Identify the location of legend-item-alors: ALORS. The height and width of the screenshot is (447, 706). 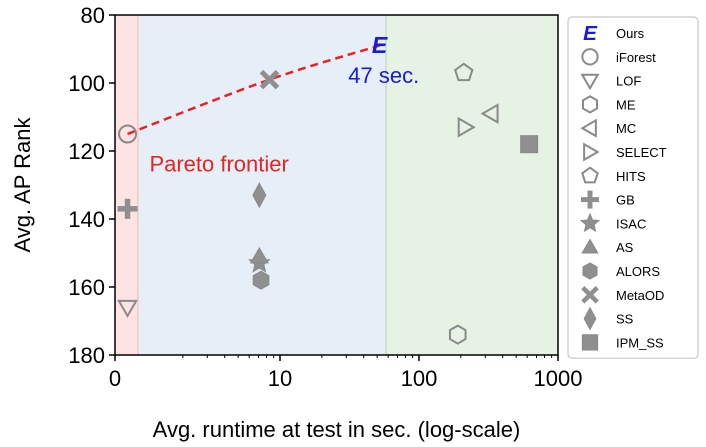
(621, 271).